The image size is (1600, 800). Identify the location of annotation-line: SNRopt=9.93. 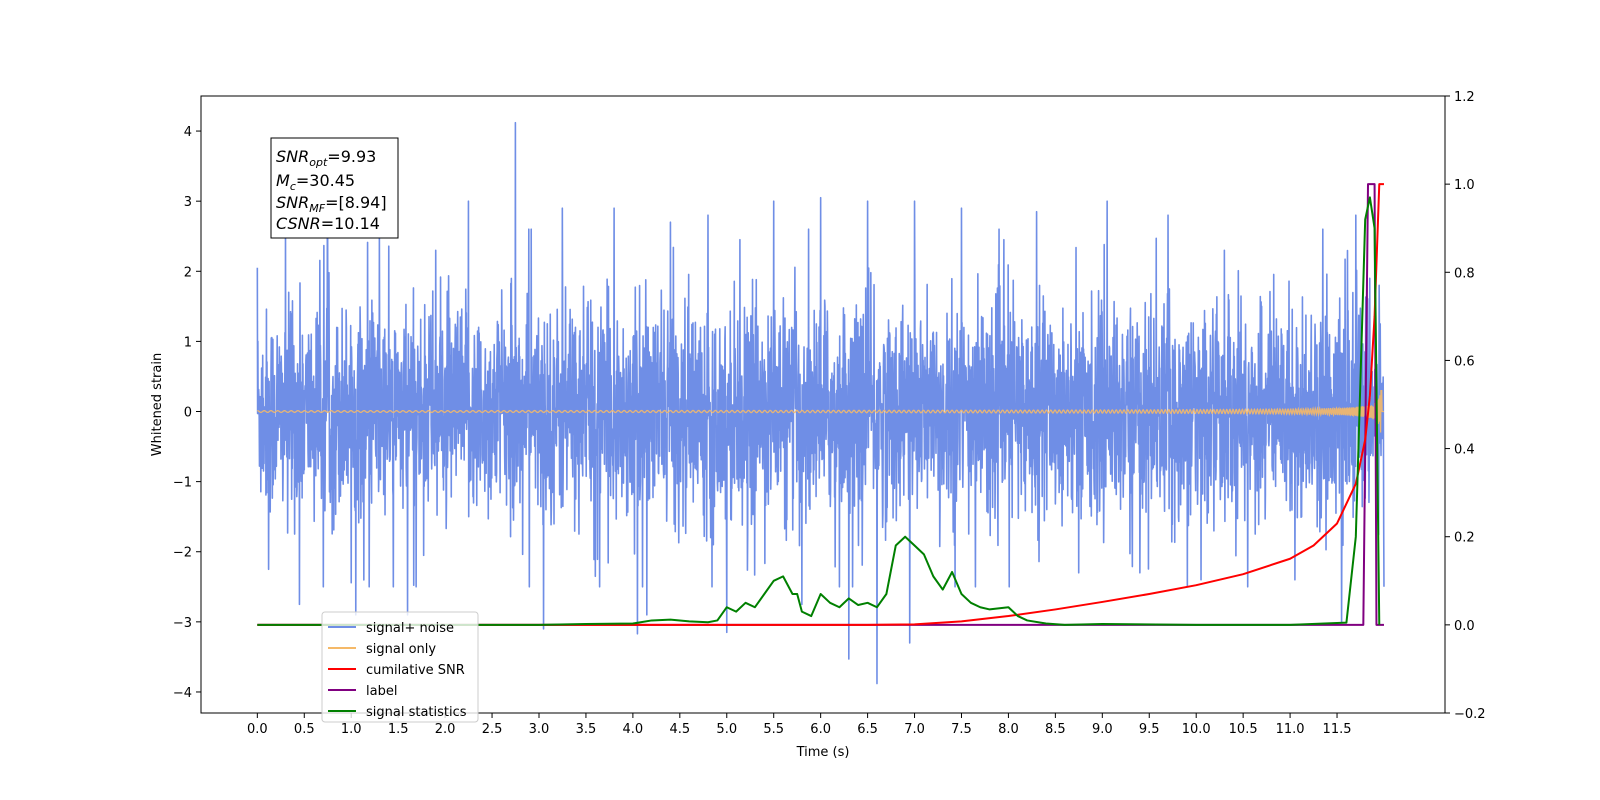
(326, 158).